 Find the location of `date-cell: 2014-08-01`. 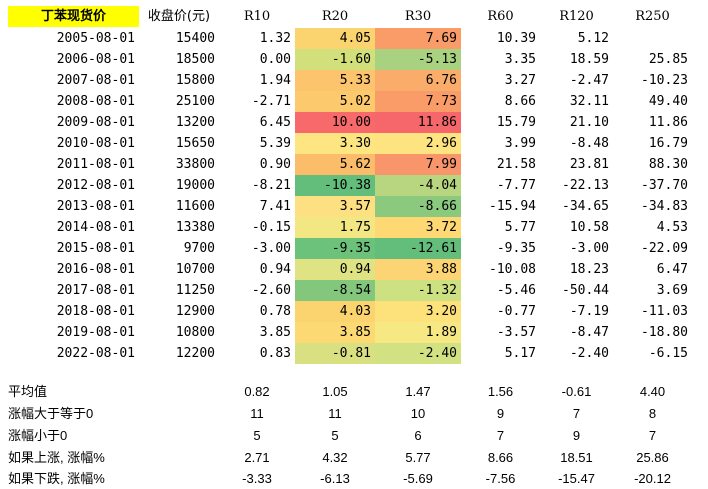

date-cell: 2014-08-01 is located at coordinates (95, 227).